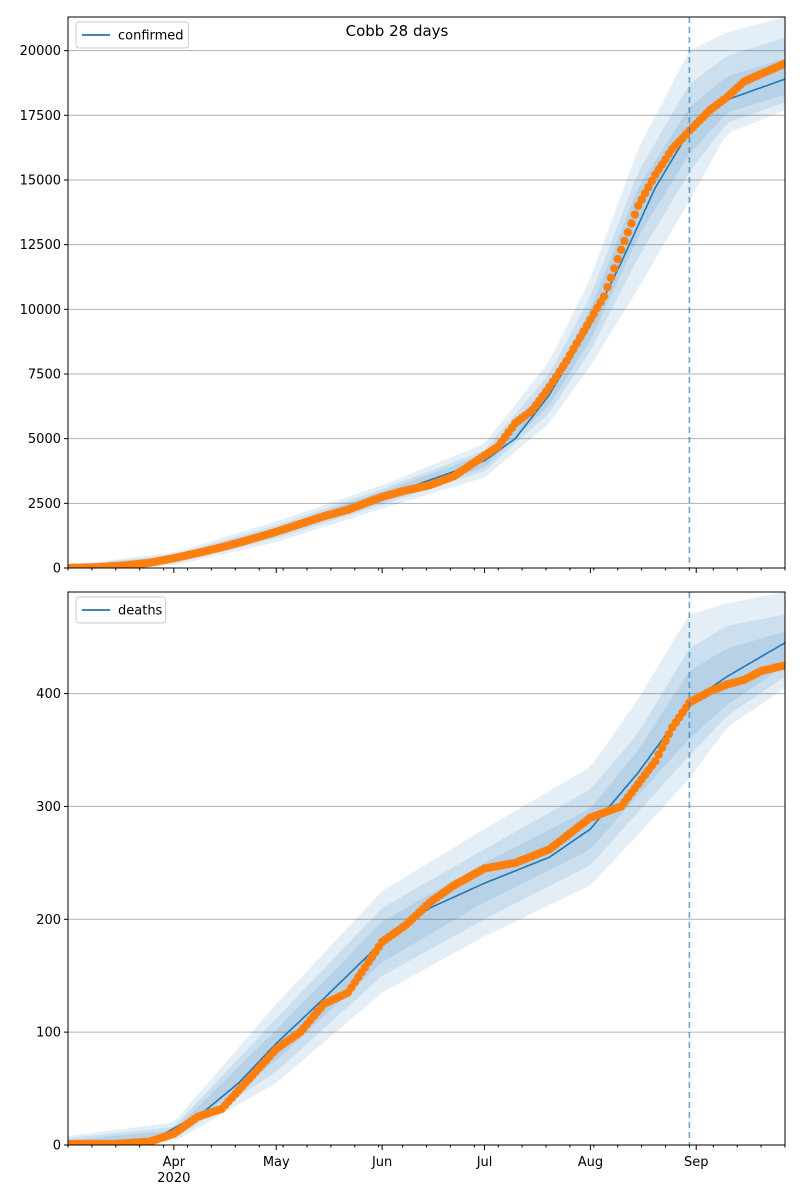  What do you see at coordinates (48, 807) in the screenshot?
I see `y-tick-label: 300` at bounding box center [48, 807].